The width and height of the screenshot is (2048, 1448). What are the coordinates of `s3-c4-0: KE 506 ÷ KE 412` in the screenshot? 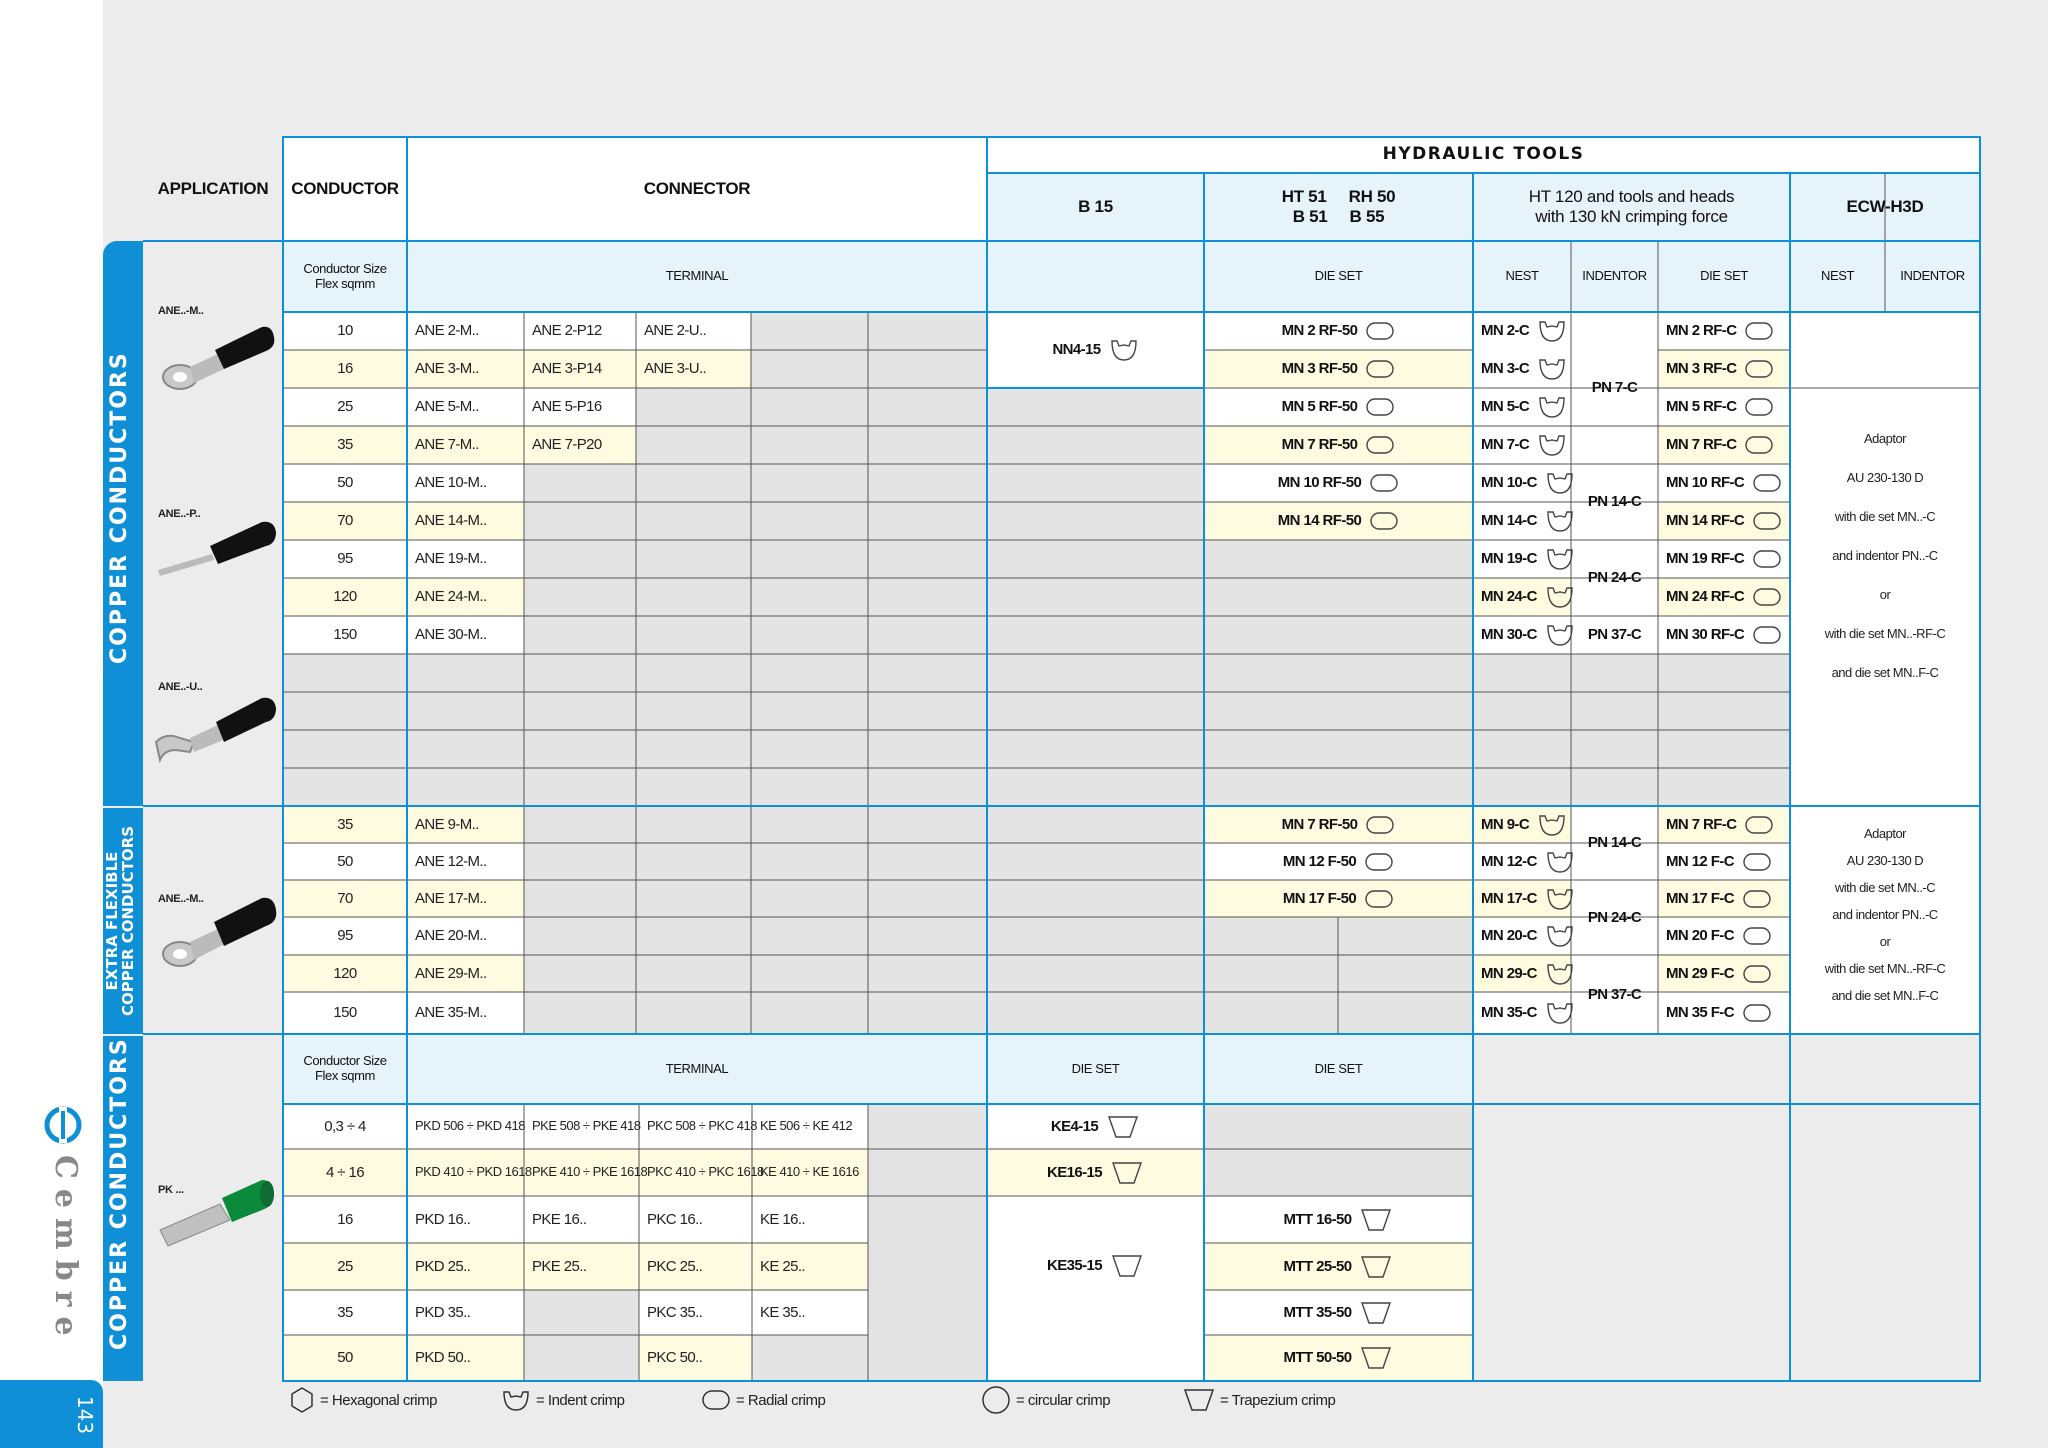 It's located at (810, 1126).